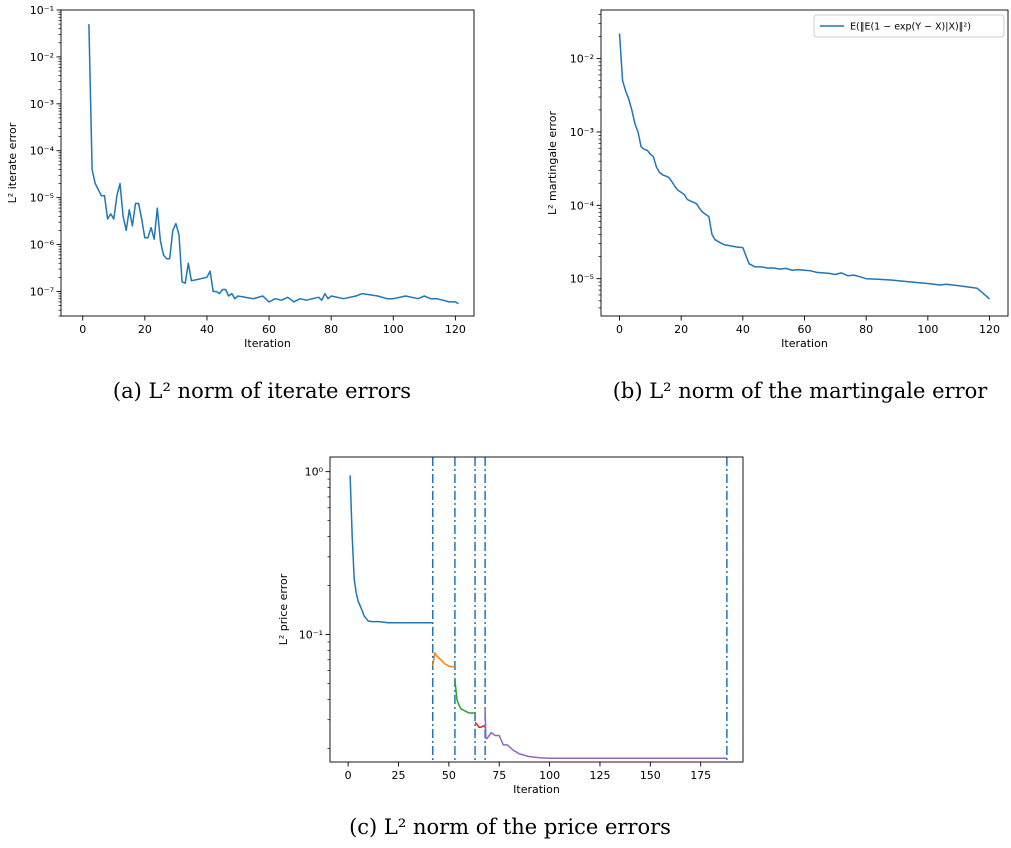 The height and width of the screenshot is (848, 1011). What do you see at coordinates (283, 609) in the screenshot?
I see `y-axis-label: L² price error` at bounding box center [283, 609].